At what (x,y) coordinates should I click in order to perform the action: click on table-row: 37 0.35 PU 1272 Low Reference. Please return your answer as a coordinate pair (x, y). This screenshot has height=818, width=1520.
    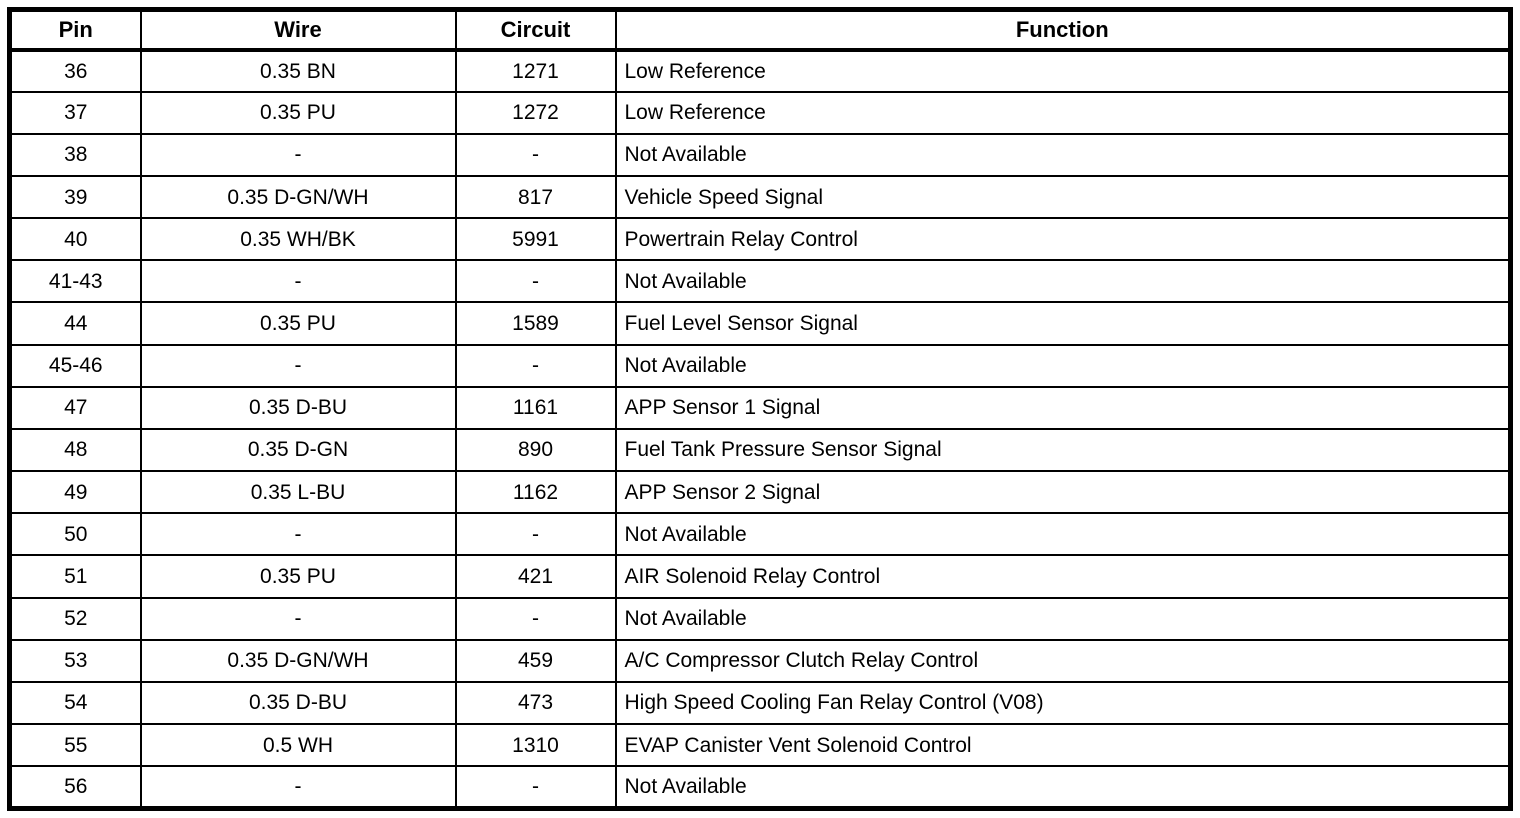
    Looking at the image, I should click on (760, 112).